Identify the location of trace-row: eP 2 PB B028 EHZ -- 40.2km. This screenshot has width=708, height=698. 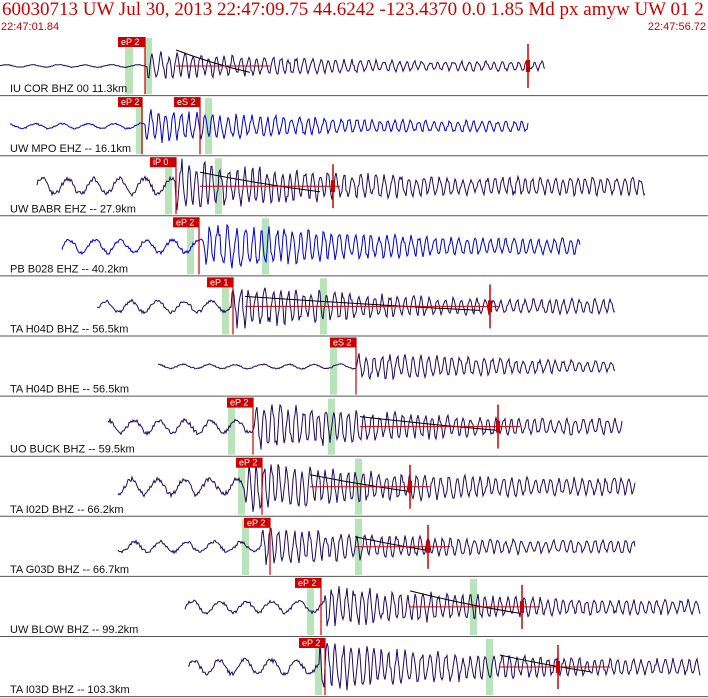
(354, 247).